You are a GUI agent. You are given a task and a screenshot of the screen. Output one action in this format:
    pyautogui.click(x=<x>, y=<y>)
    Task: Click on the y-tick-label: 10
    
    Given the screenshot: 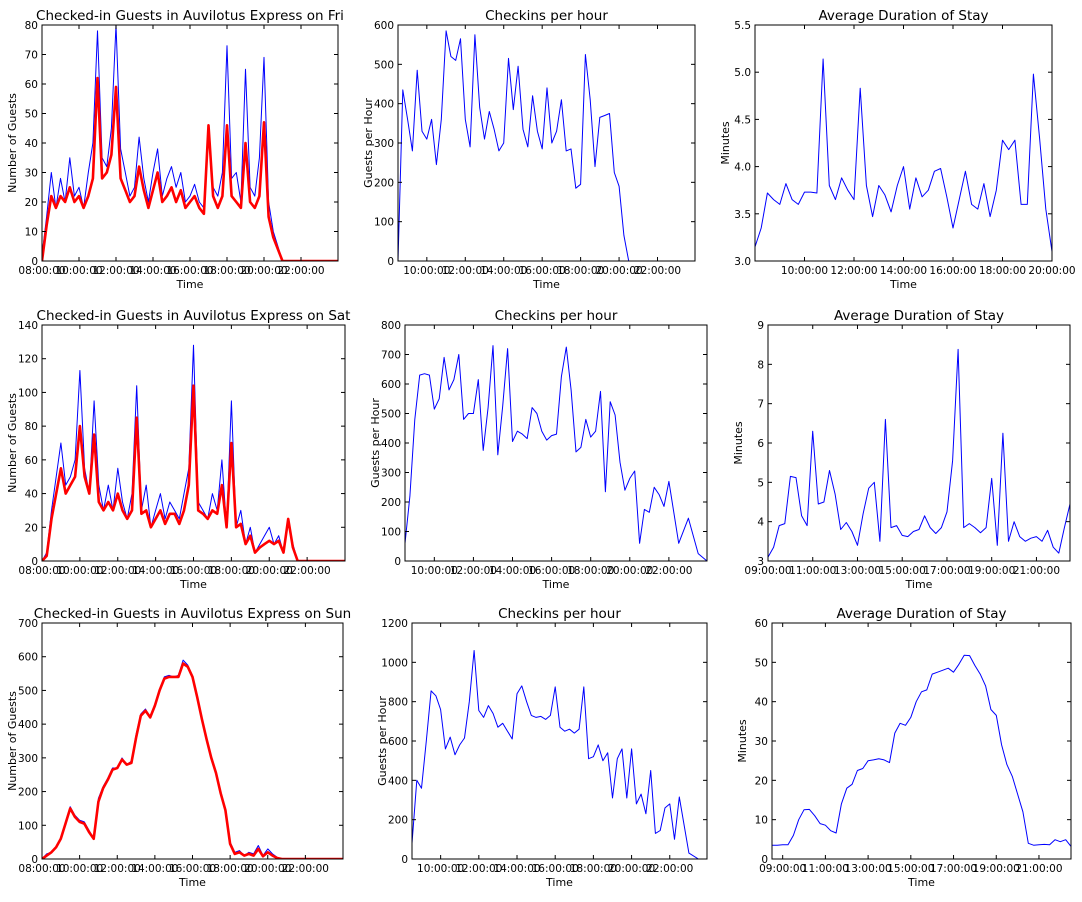 What is the action you would take?
    pyautogui.click(x=31, y=233)
    